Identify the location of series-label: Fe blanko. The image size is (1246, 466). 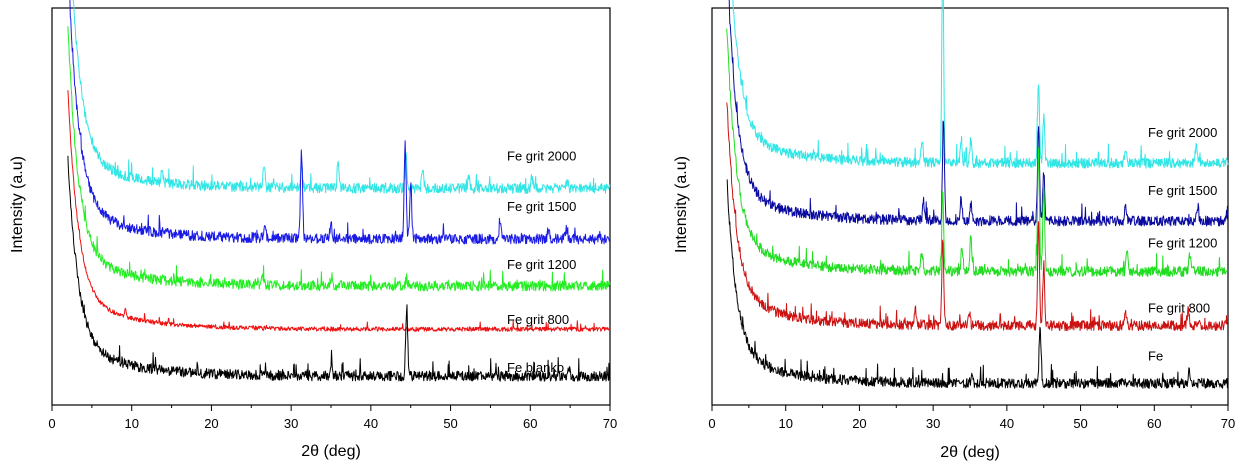
(535, 367).